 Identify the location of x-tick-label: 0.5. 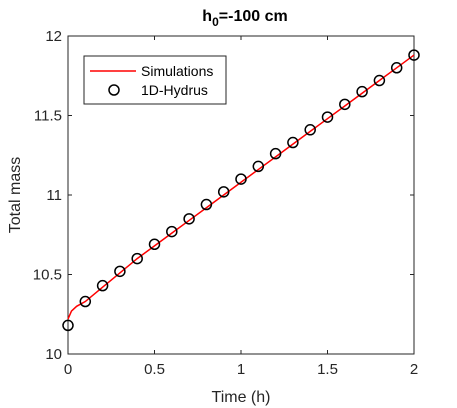
(154, 369).